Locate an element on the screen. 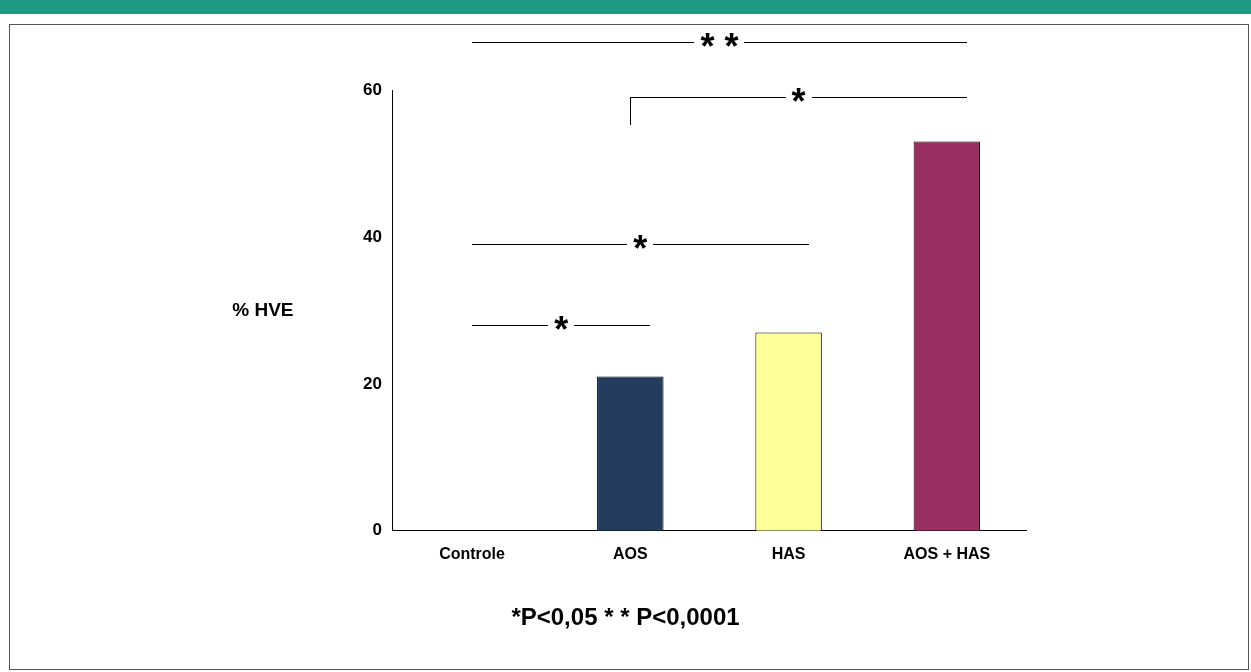 The width and height of the screenshot is (1251, 672). y-axis-title: % HVE is located at coordinates (263, 310).